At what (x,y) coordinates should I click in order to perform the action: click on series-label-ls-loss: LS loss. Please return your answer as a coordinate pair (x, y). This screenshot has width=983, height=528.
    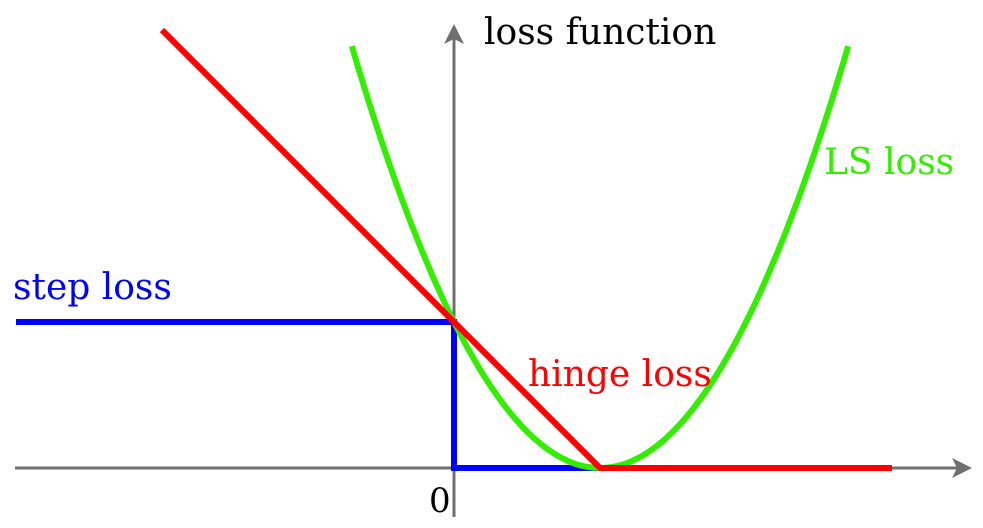
    Looking at the image, I should click on (889, 162).